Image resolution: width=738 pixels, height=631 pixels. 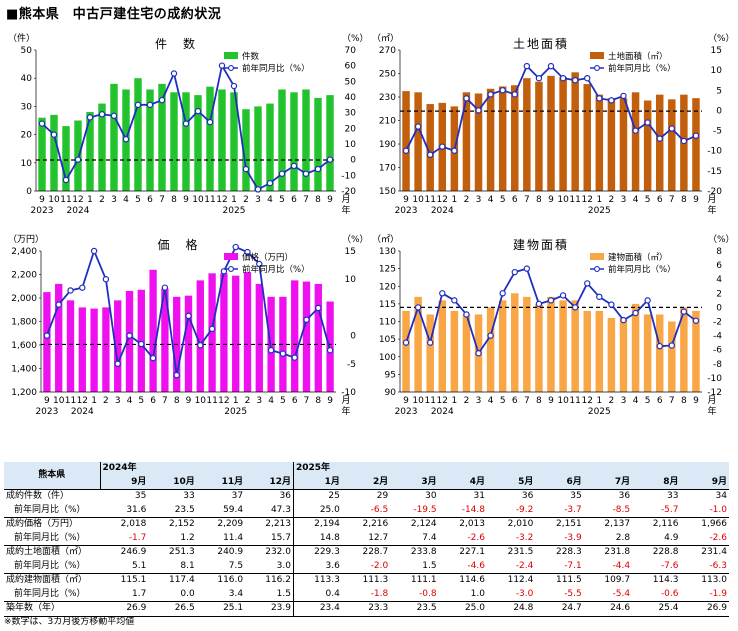 I want to click on table-cell: 3.6, so click(x=317, y=566).